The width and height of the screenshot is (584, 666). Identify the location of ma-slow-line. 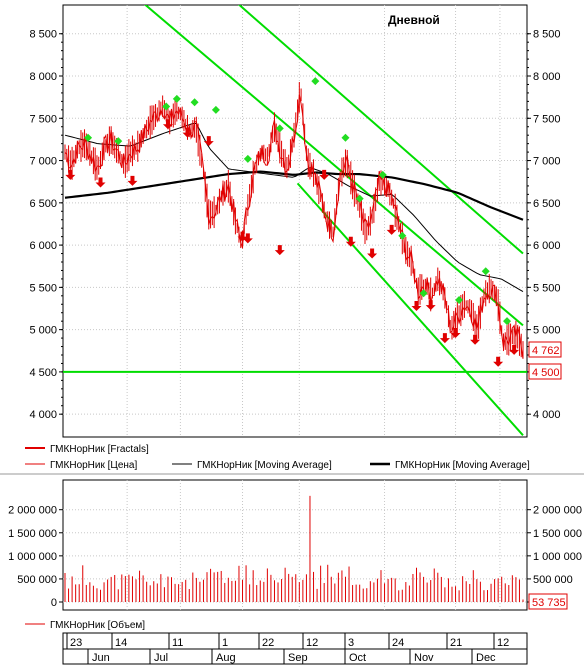
(294, 195).